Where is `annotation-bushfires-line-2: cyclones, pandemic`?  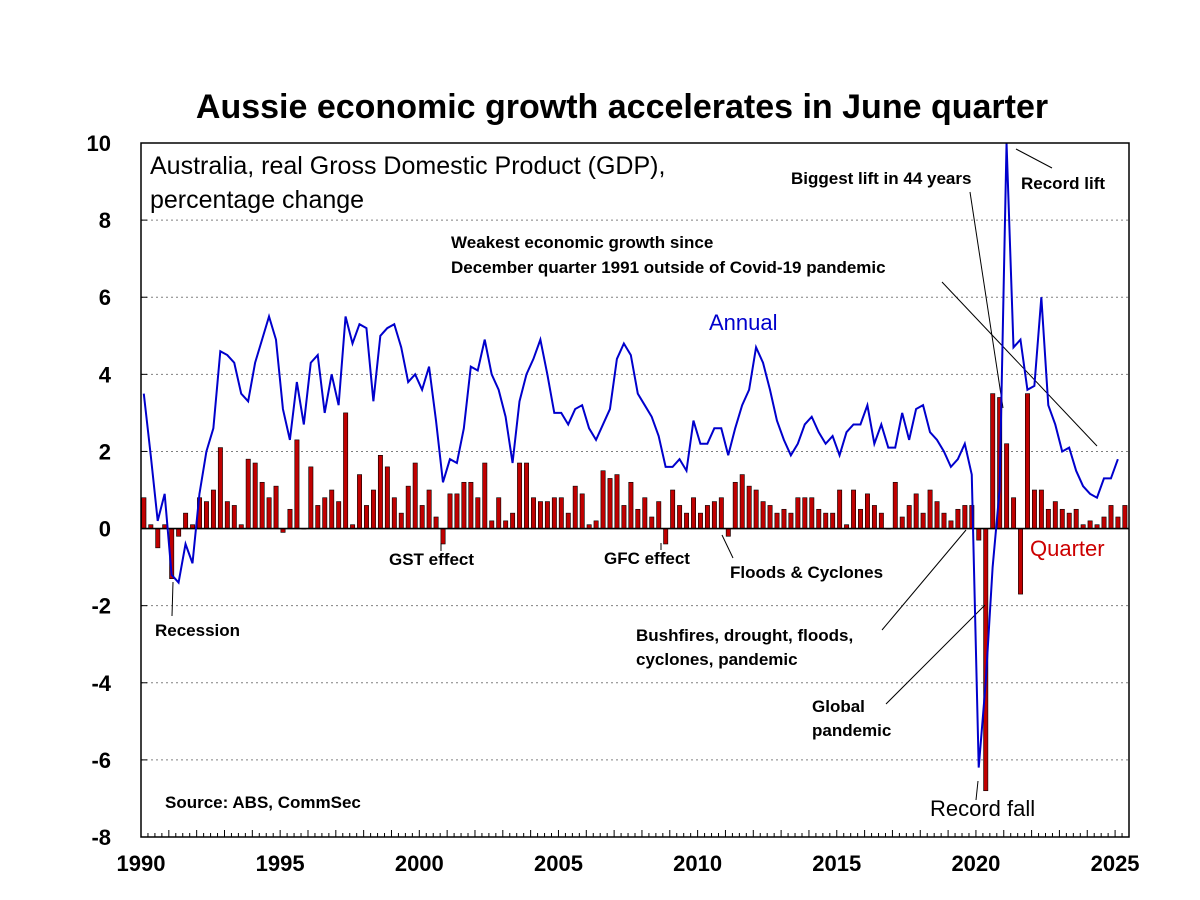
annotation-bushfires-line-2: cyclones, pandemic is located at coordinates (717, 659).